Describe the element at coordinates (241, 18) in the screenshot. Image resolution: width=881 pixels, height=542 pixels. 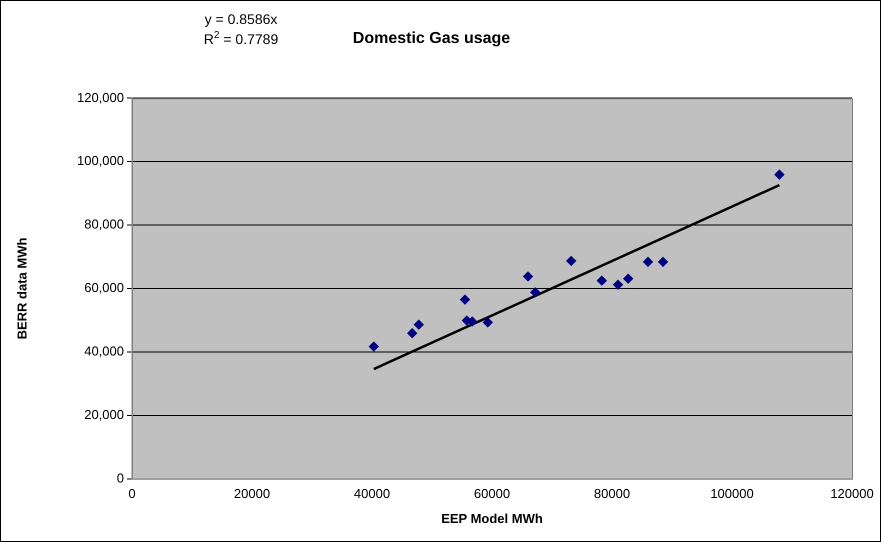
I see `text: y = 0.8586x` at that location.